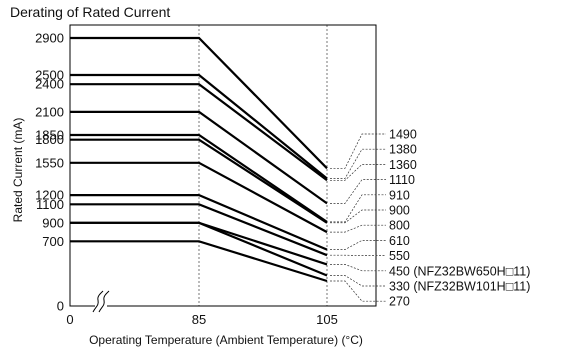 Image resolution: width=563 pixels, height=353 pixels. Describe the element at coordinates (90, 12) in the screenshot. I see `chart-title: Derating of Rated Current` at that location.